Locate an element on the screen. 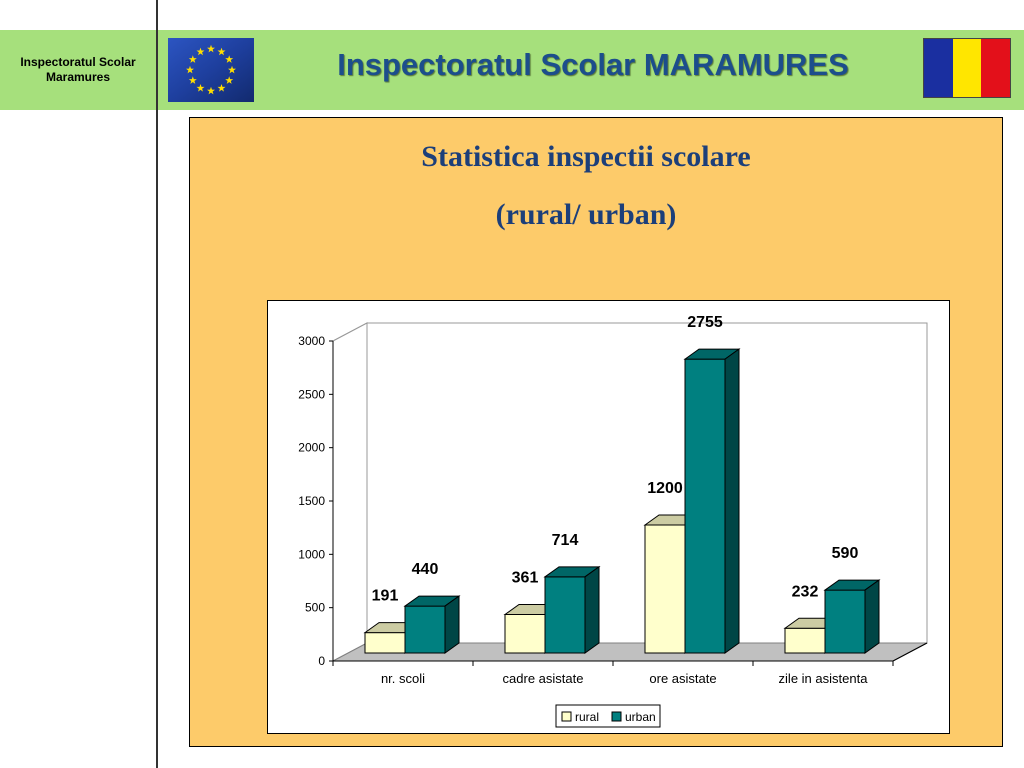 This screenshot has width=1024, height=768. data-label: 1200 is located at coordinates (665, 488).